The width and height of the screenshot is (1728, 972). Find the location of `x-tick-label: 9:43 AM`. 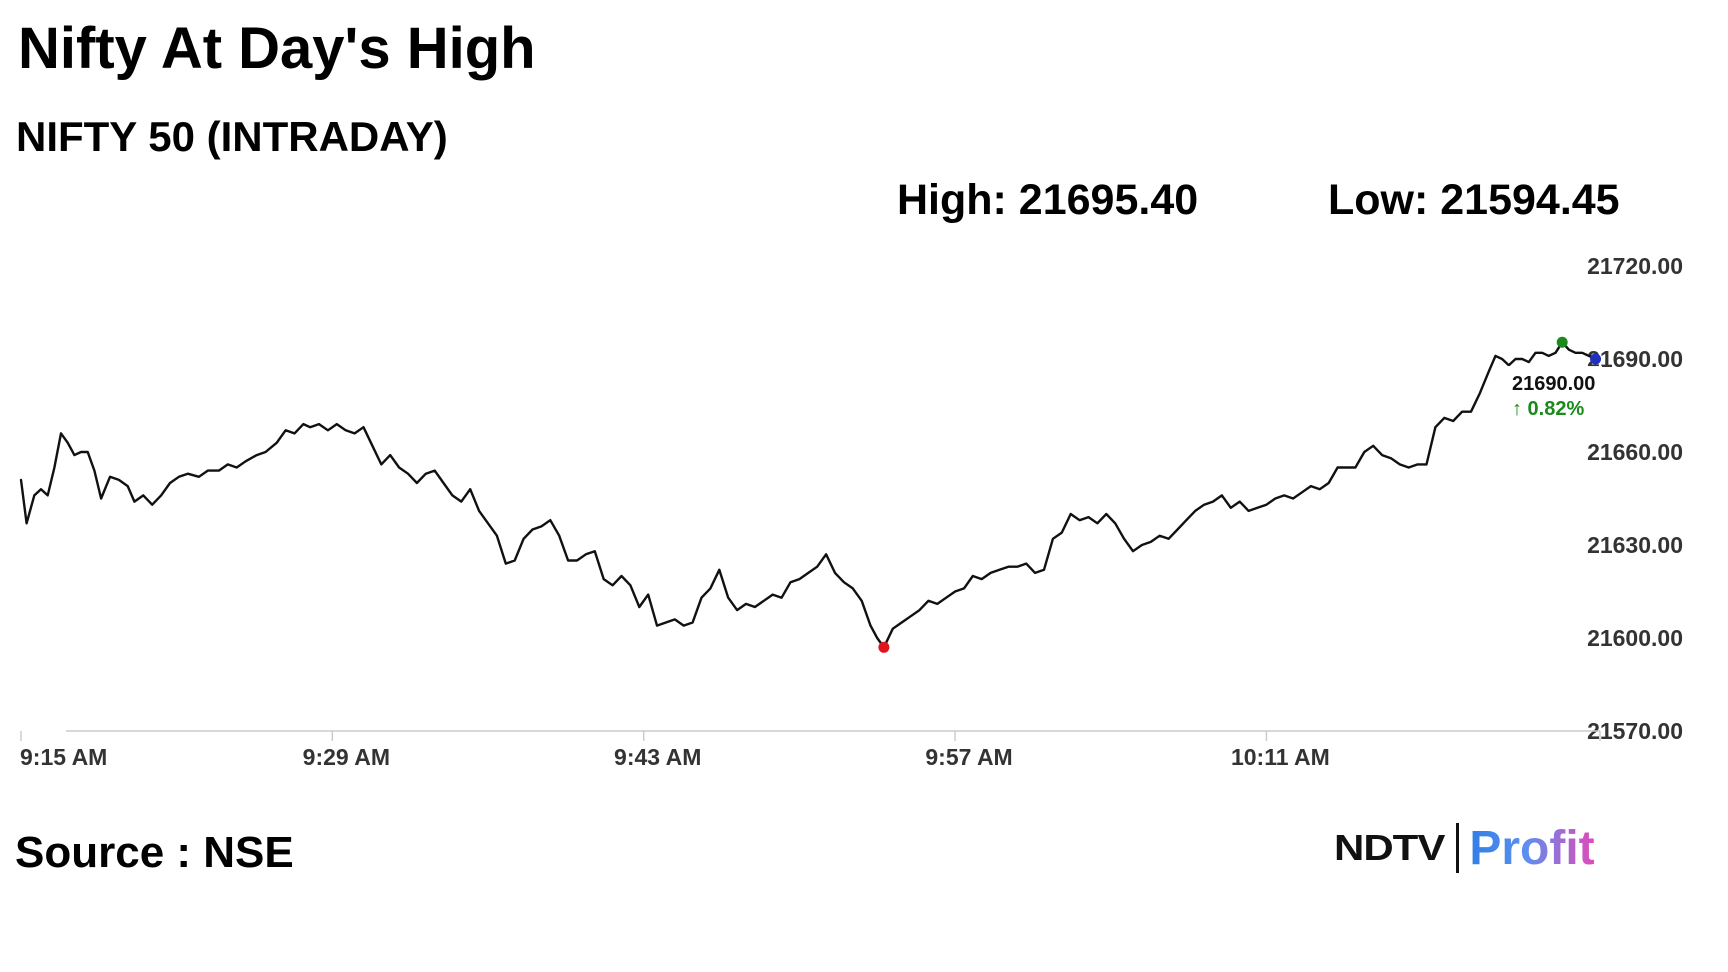

x-tick-label: 9:43 AM is located at coordinates (657, 757).